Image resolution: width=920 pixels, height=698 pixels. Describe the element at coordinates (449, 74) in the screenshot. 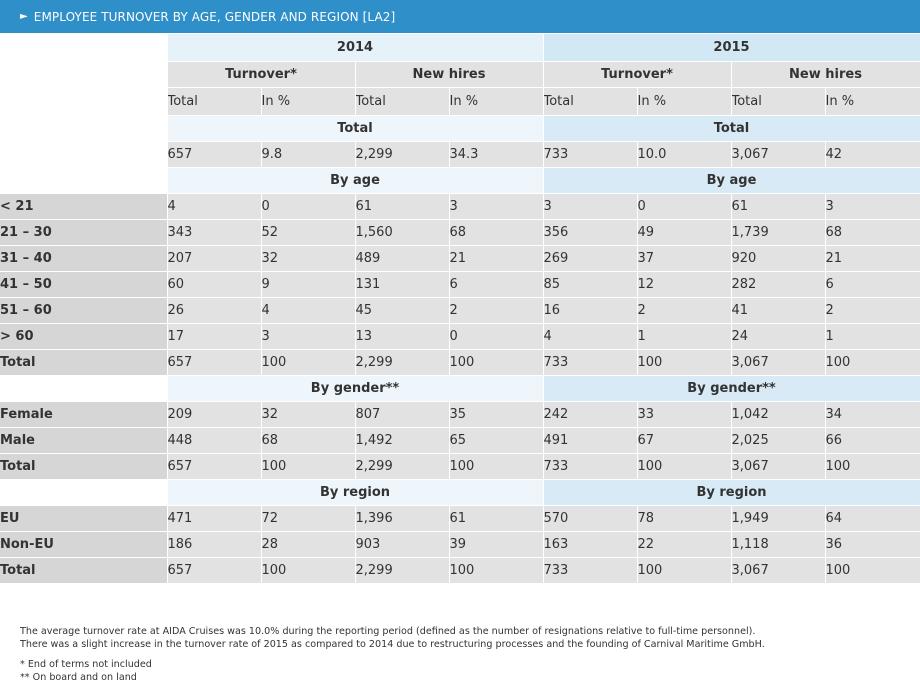

I see `new-hires-group-header: New hires` at that location.